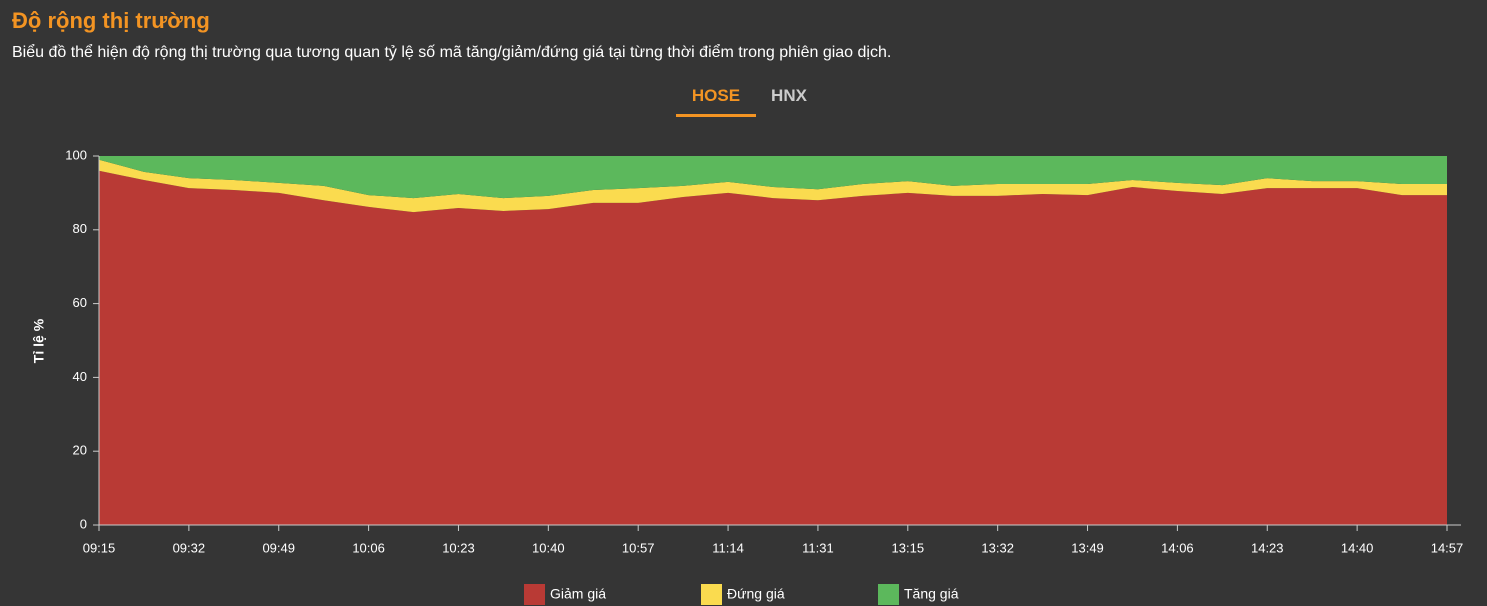 The image size is (1487, 606). Describe the element at coordinates (368, 547) in the screenshot. I see `x-tick-label: 10:06` at that location.